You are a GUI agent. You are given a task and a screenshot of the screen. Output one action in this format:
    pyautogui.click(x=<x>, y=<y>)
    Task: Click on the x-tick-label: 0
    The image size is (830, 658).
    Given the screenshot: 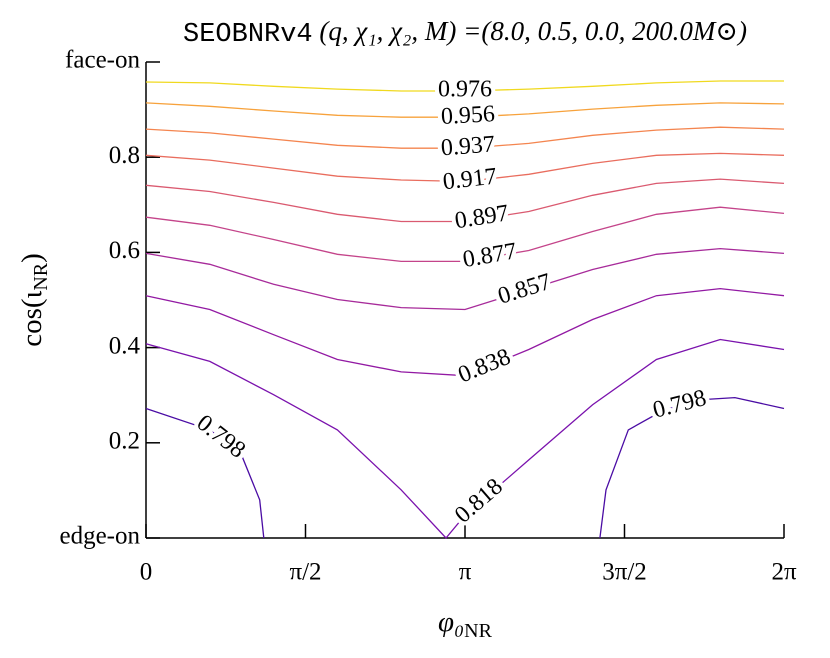 What is the action you would take?
    pyautogui.click(x=146, y=572)
    